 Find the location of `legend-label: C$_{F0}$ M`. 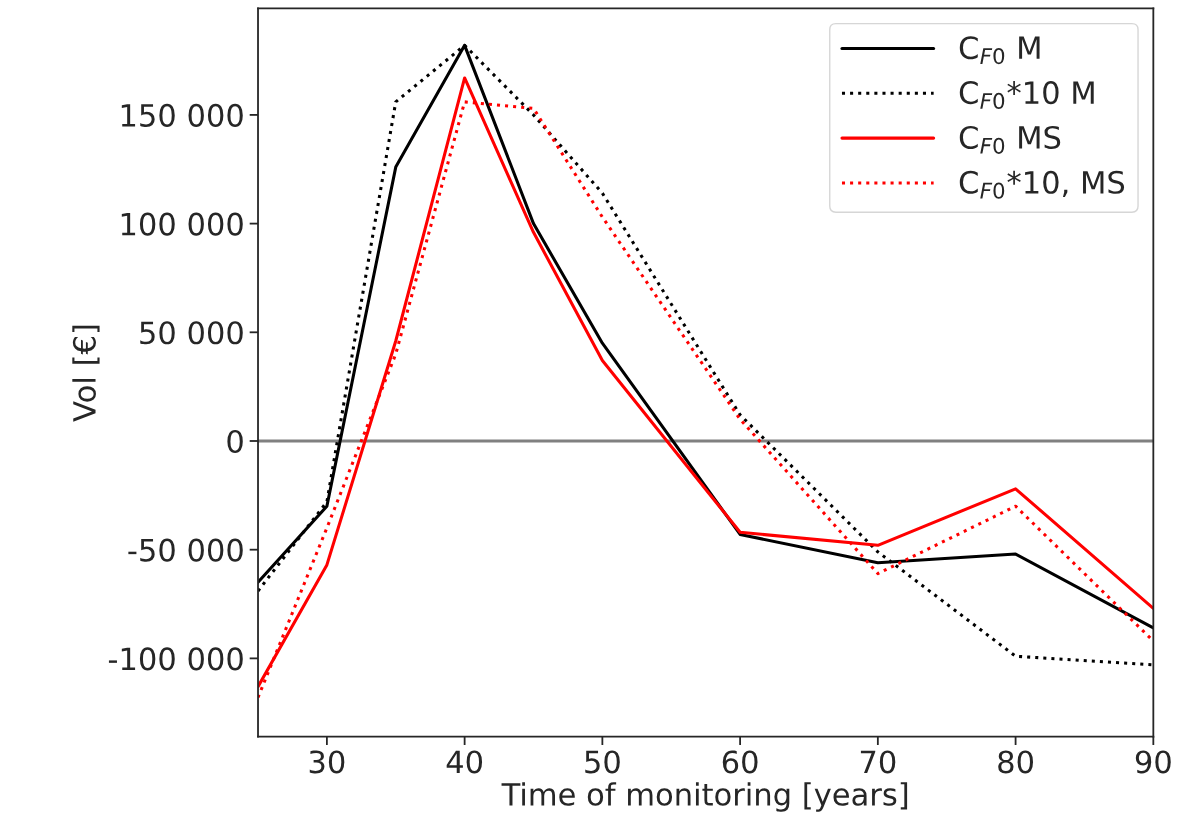

legend-label: C$_{F0}$ M is located at coordinates (999, 50).